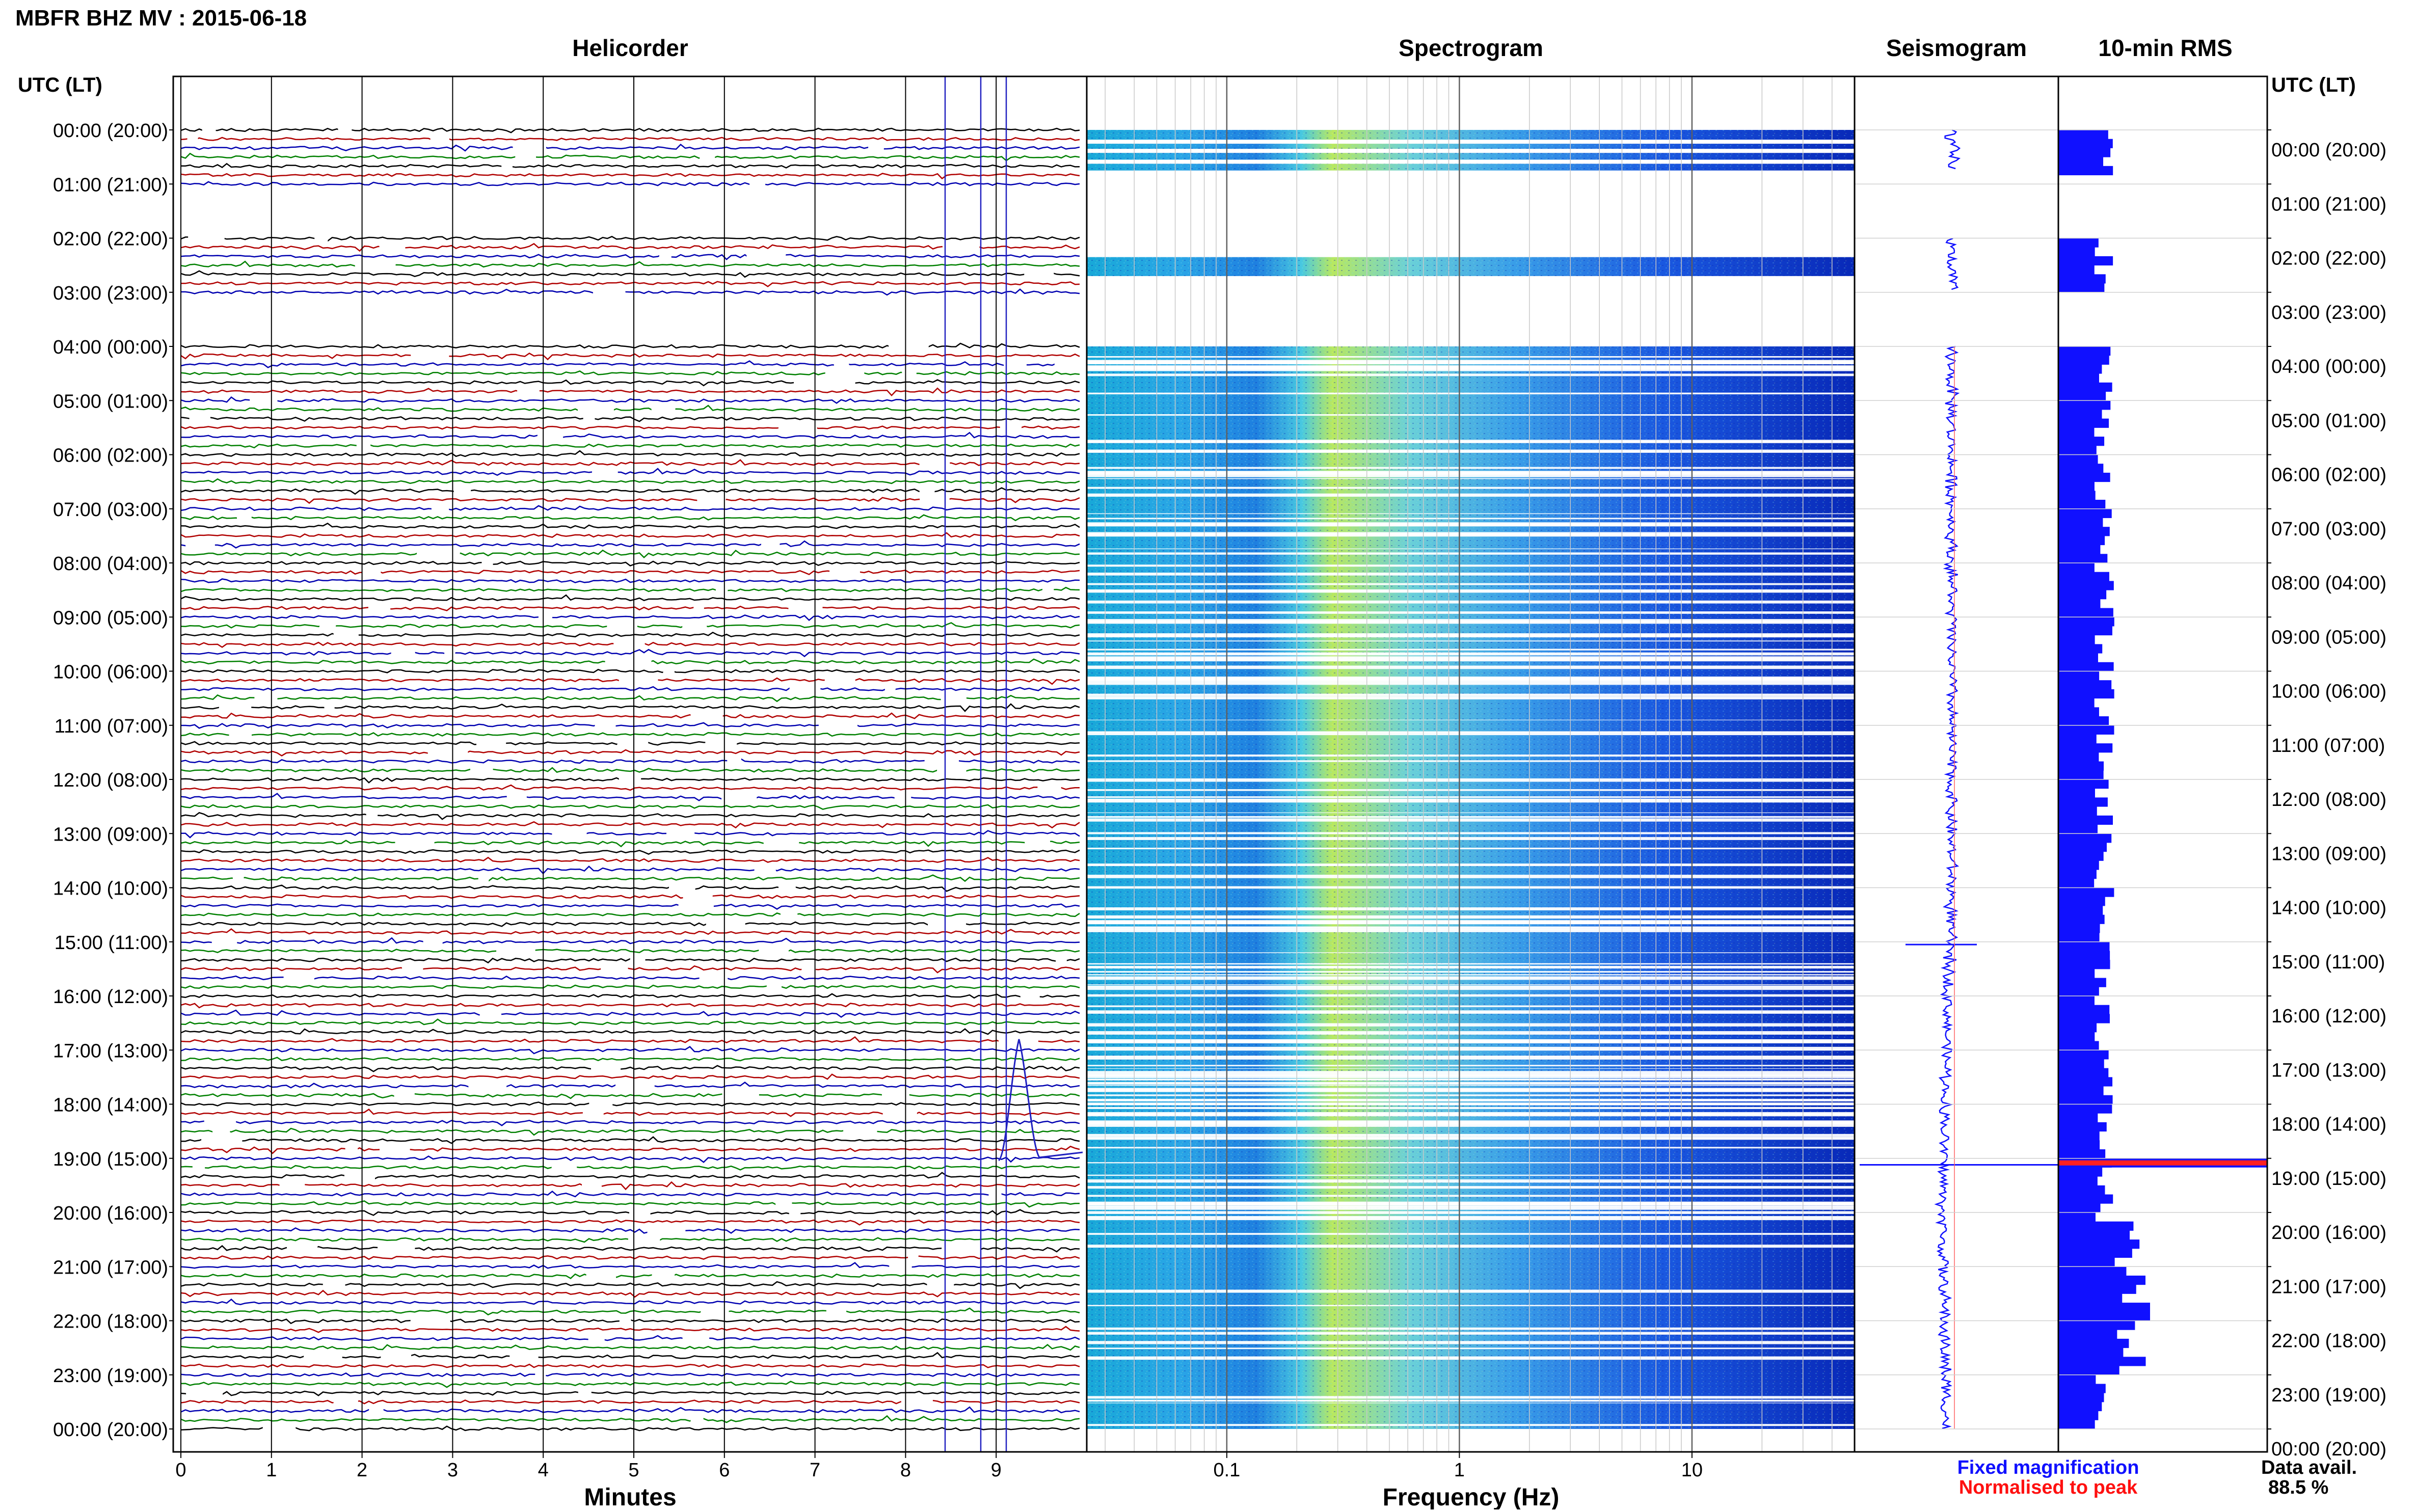  I want to click on time-label-right: 23:00 (19:00), so click(2328, 1395).